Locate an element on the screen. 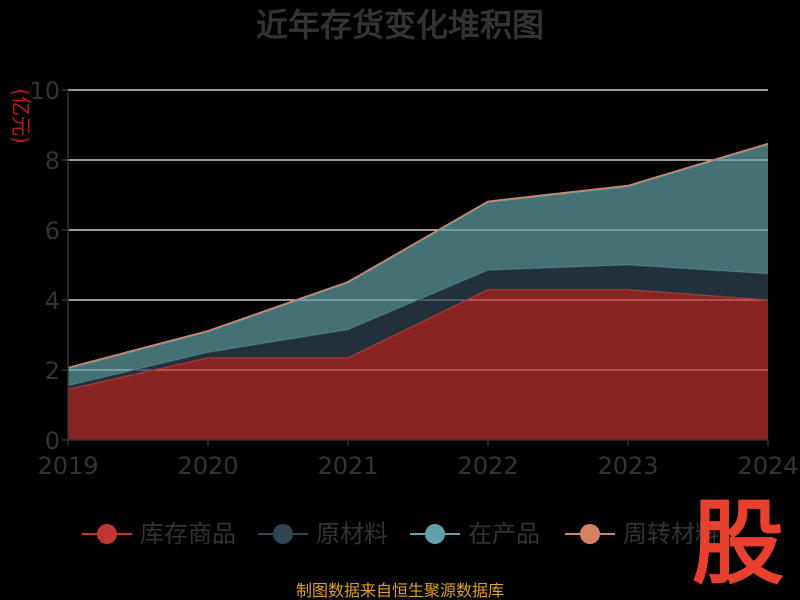  y-tick-label: 6 is located at coordinates (52, 231).